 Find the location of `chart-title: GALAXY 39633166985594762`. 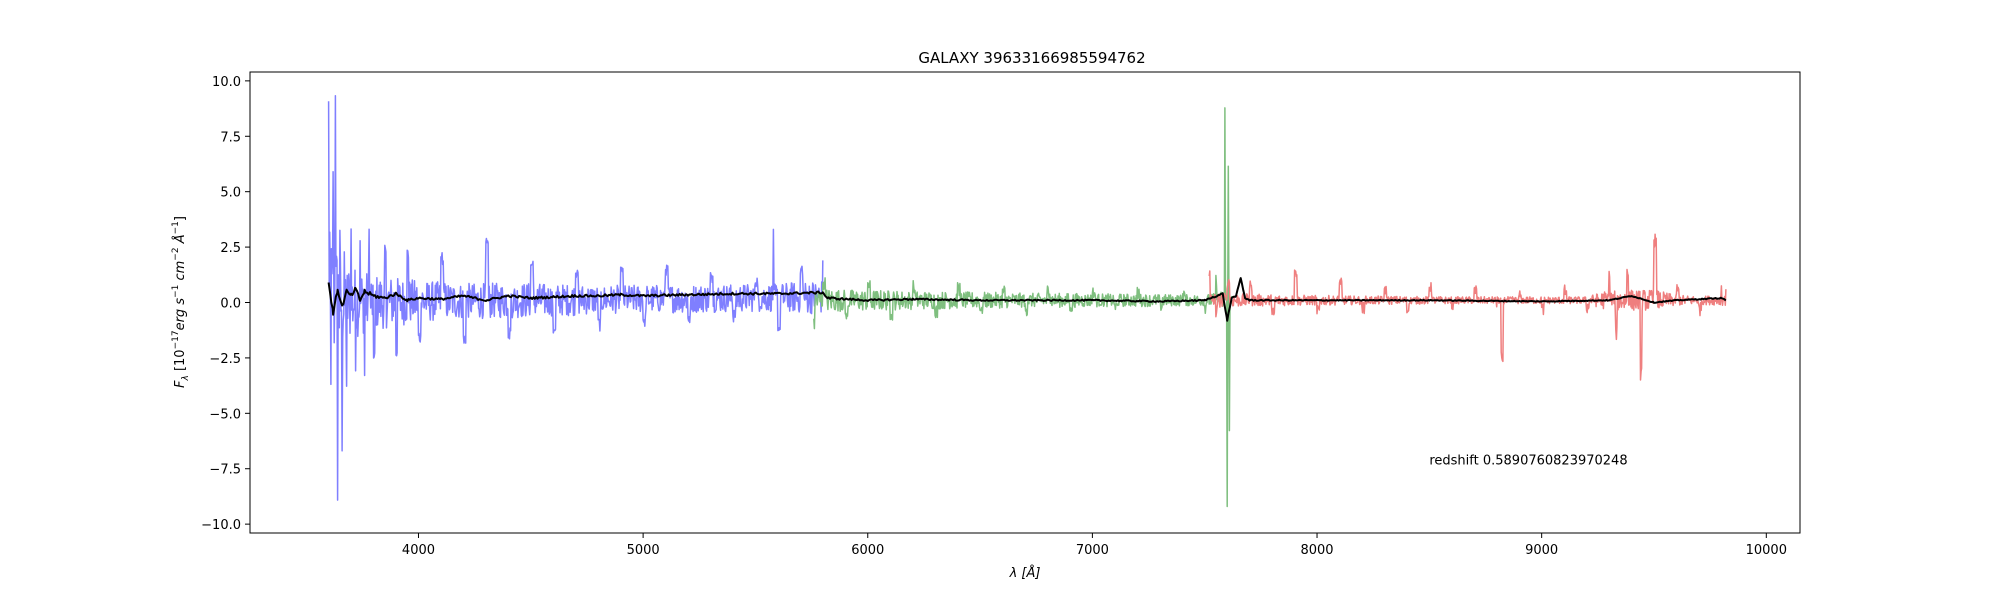

chart-title: GALAXY 39633166985594762 is located at coordinates (1031, 58).